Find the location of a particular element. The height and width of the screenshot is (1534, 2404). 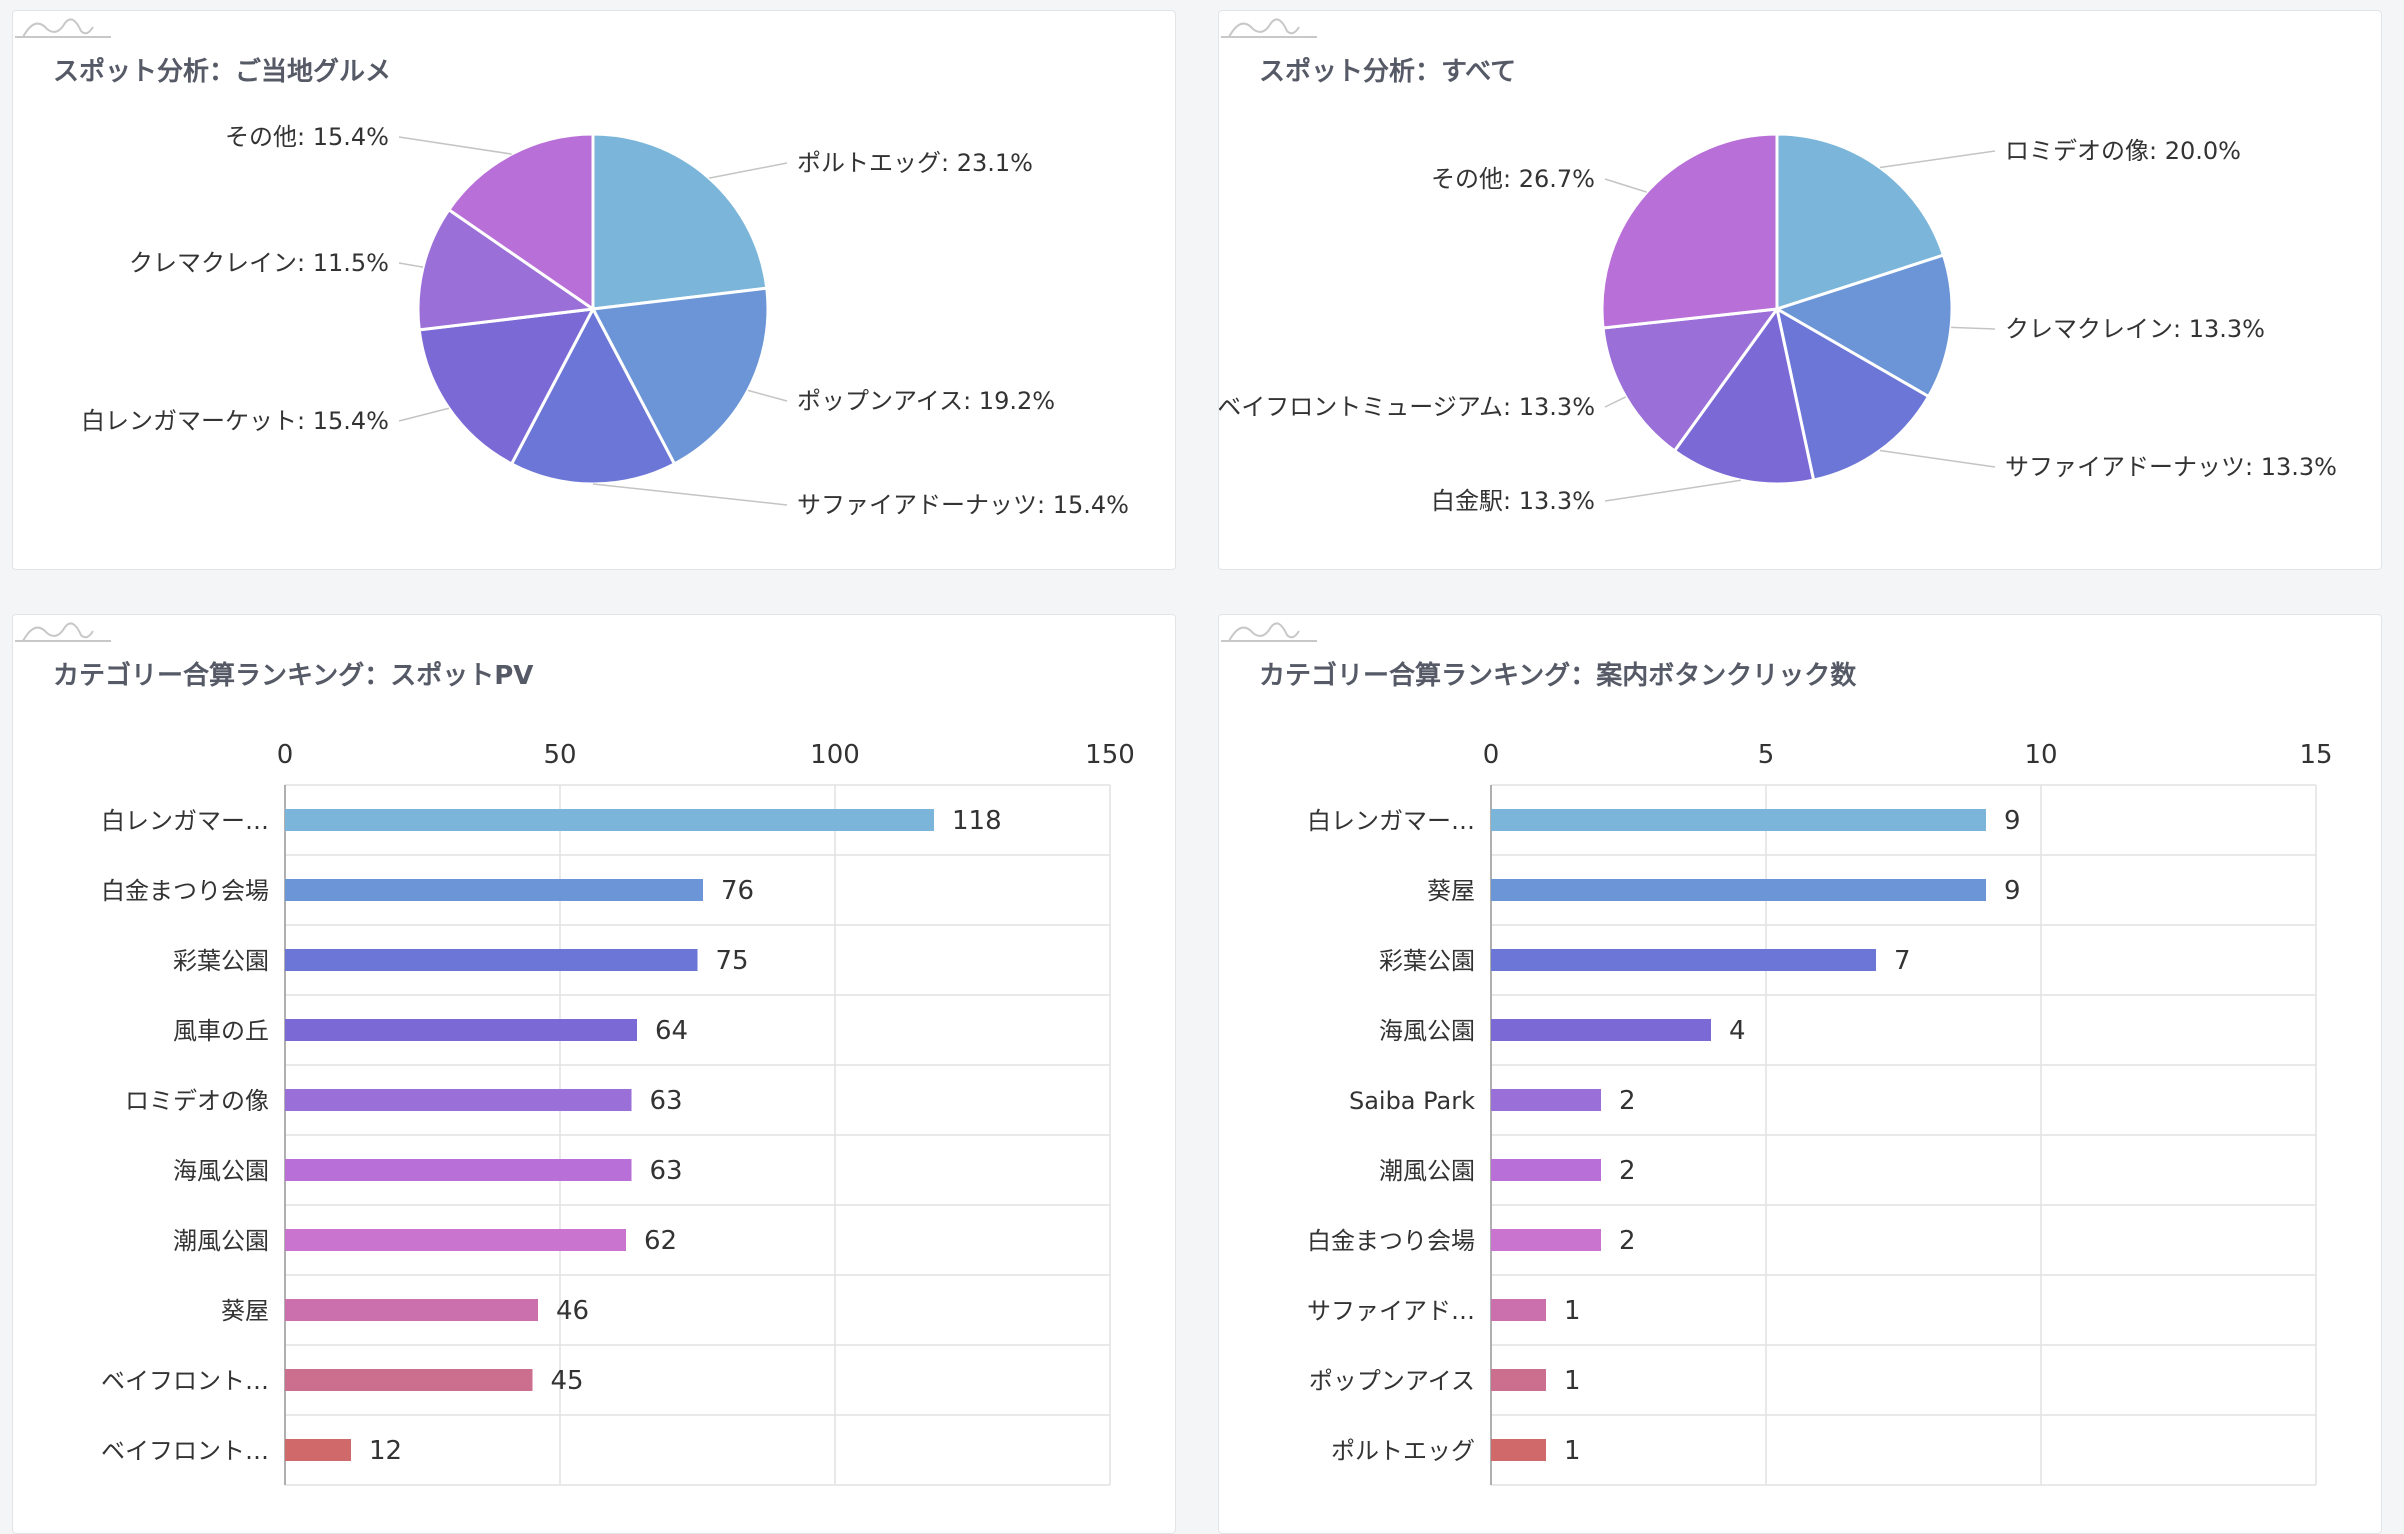

x-tick-label: 50 is located at coordinates (559, 755).